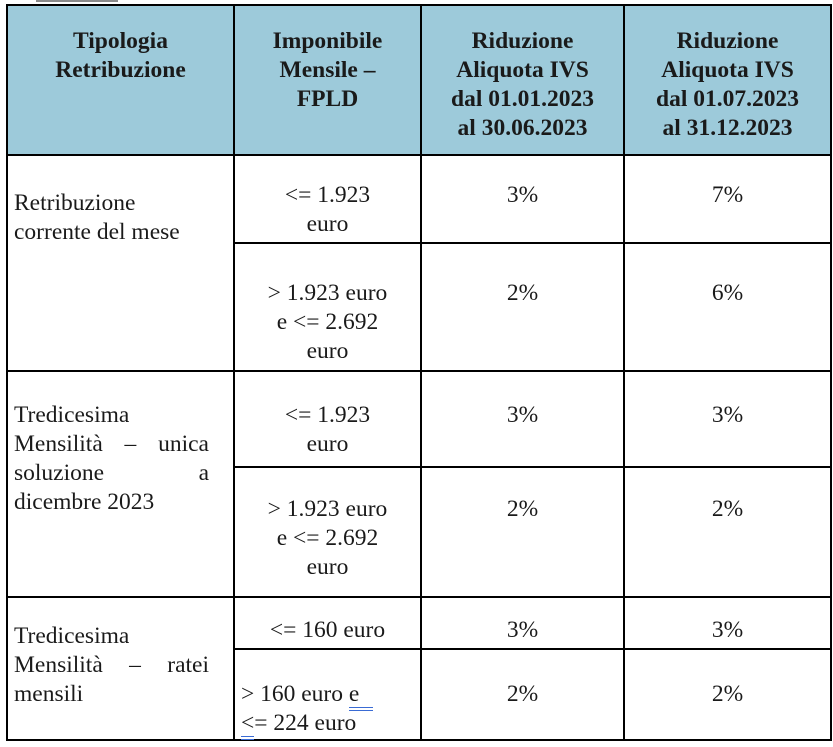 This screenshot has width=833, height=747. Describe the element at coordinates (727, 199) in the screenshot. I see `cell-riduzione-h2: 7%` at that location.